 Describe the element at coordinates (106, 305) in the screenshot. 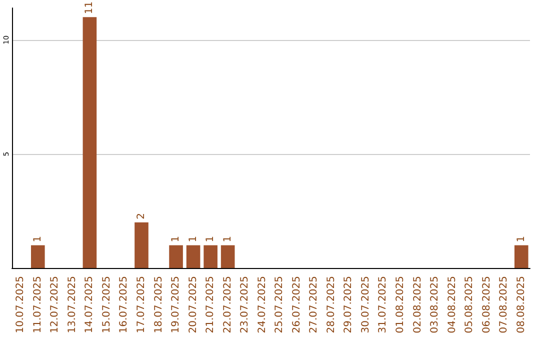

I see `x-tick-label: 15.07.2025` at that location.